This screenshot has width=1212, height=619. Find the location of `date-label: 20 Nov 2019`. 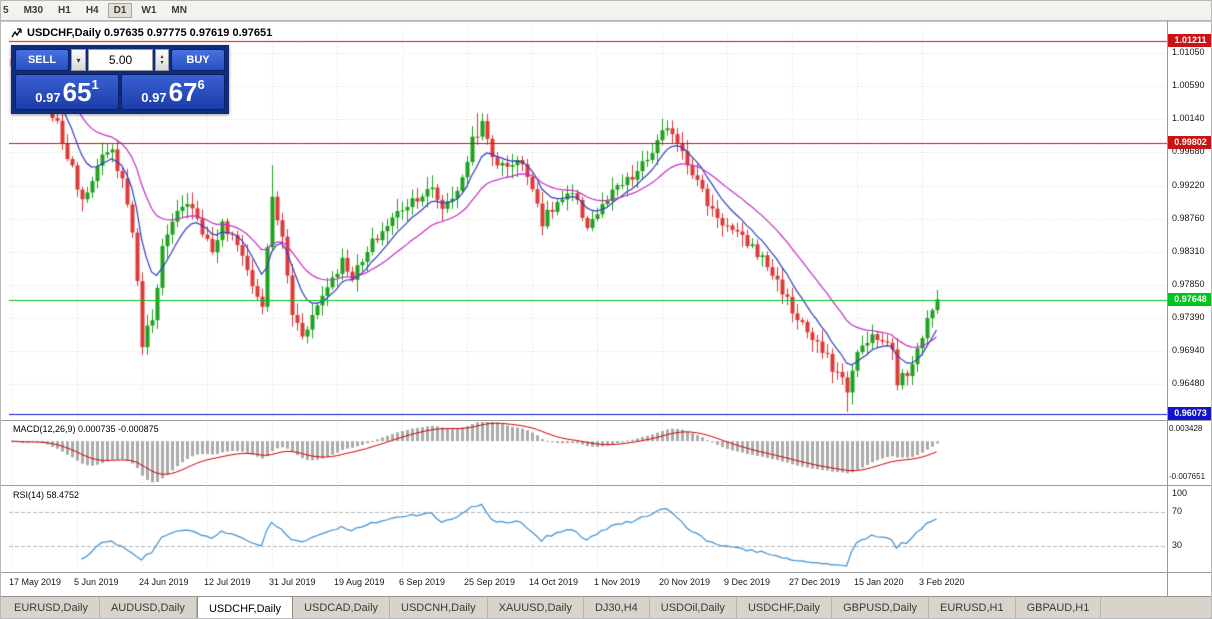

date-label: 20 Nov 2019 is located at coordinates (685, 582).